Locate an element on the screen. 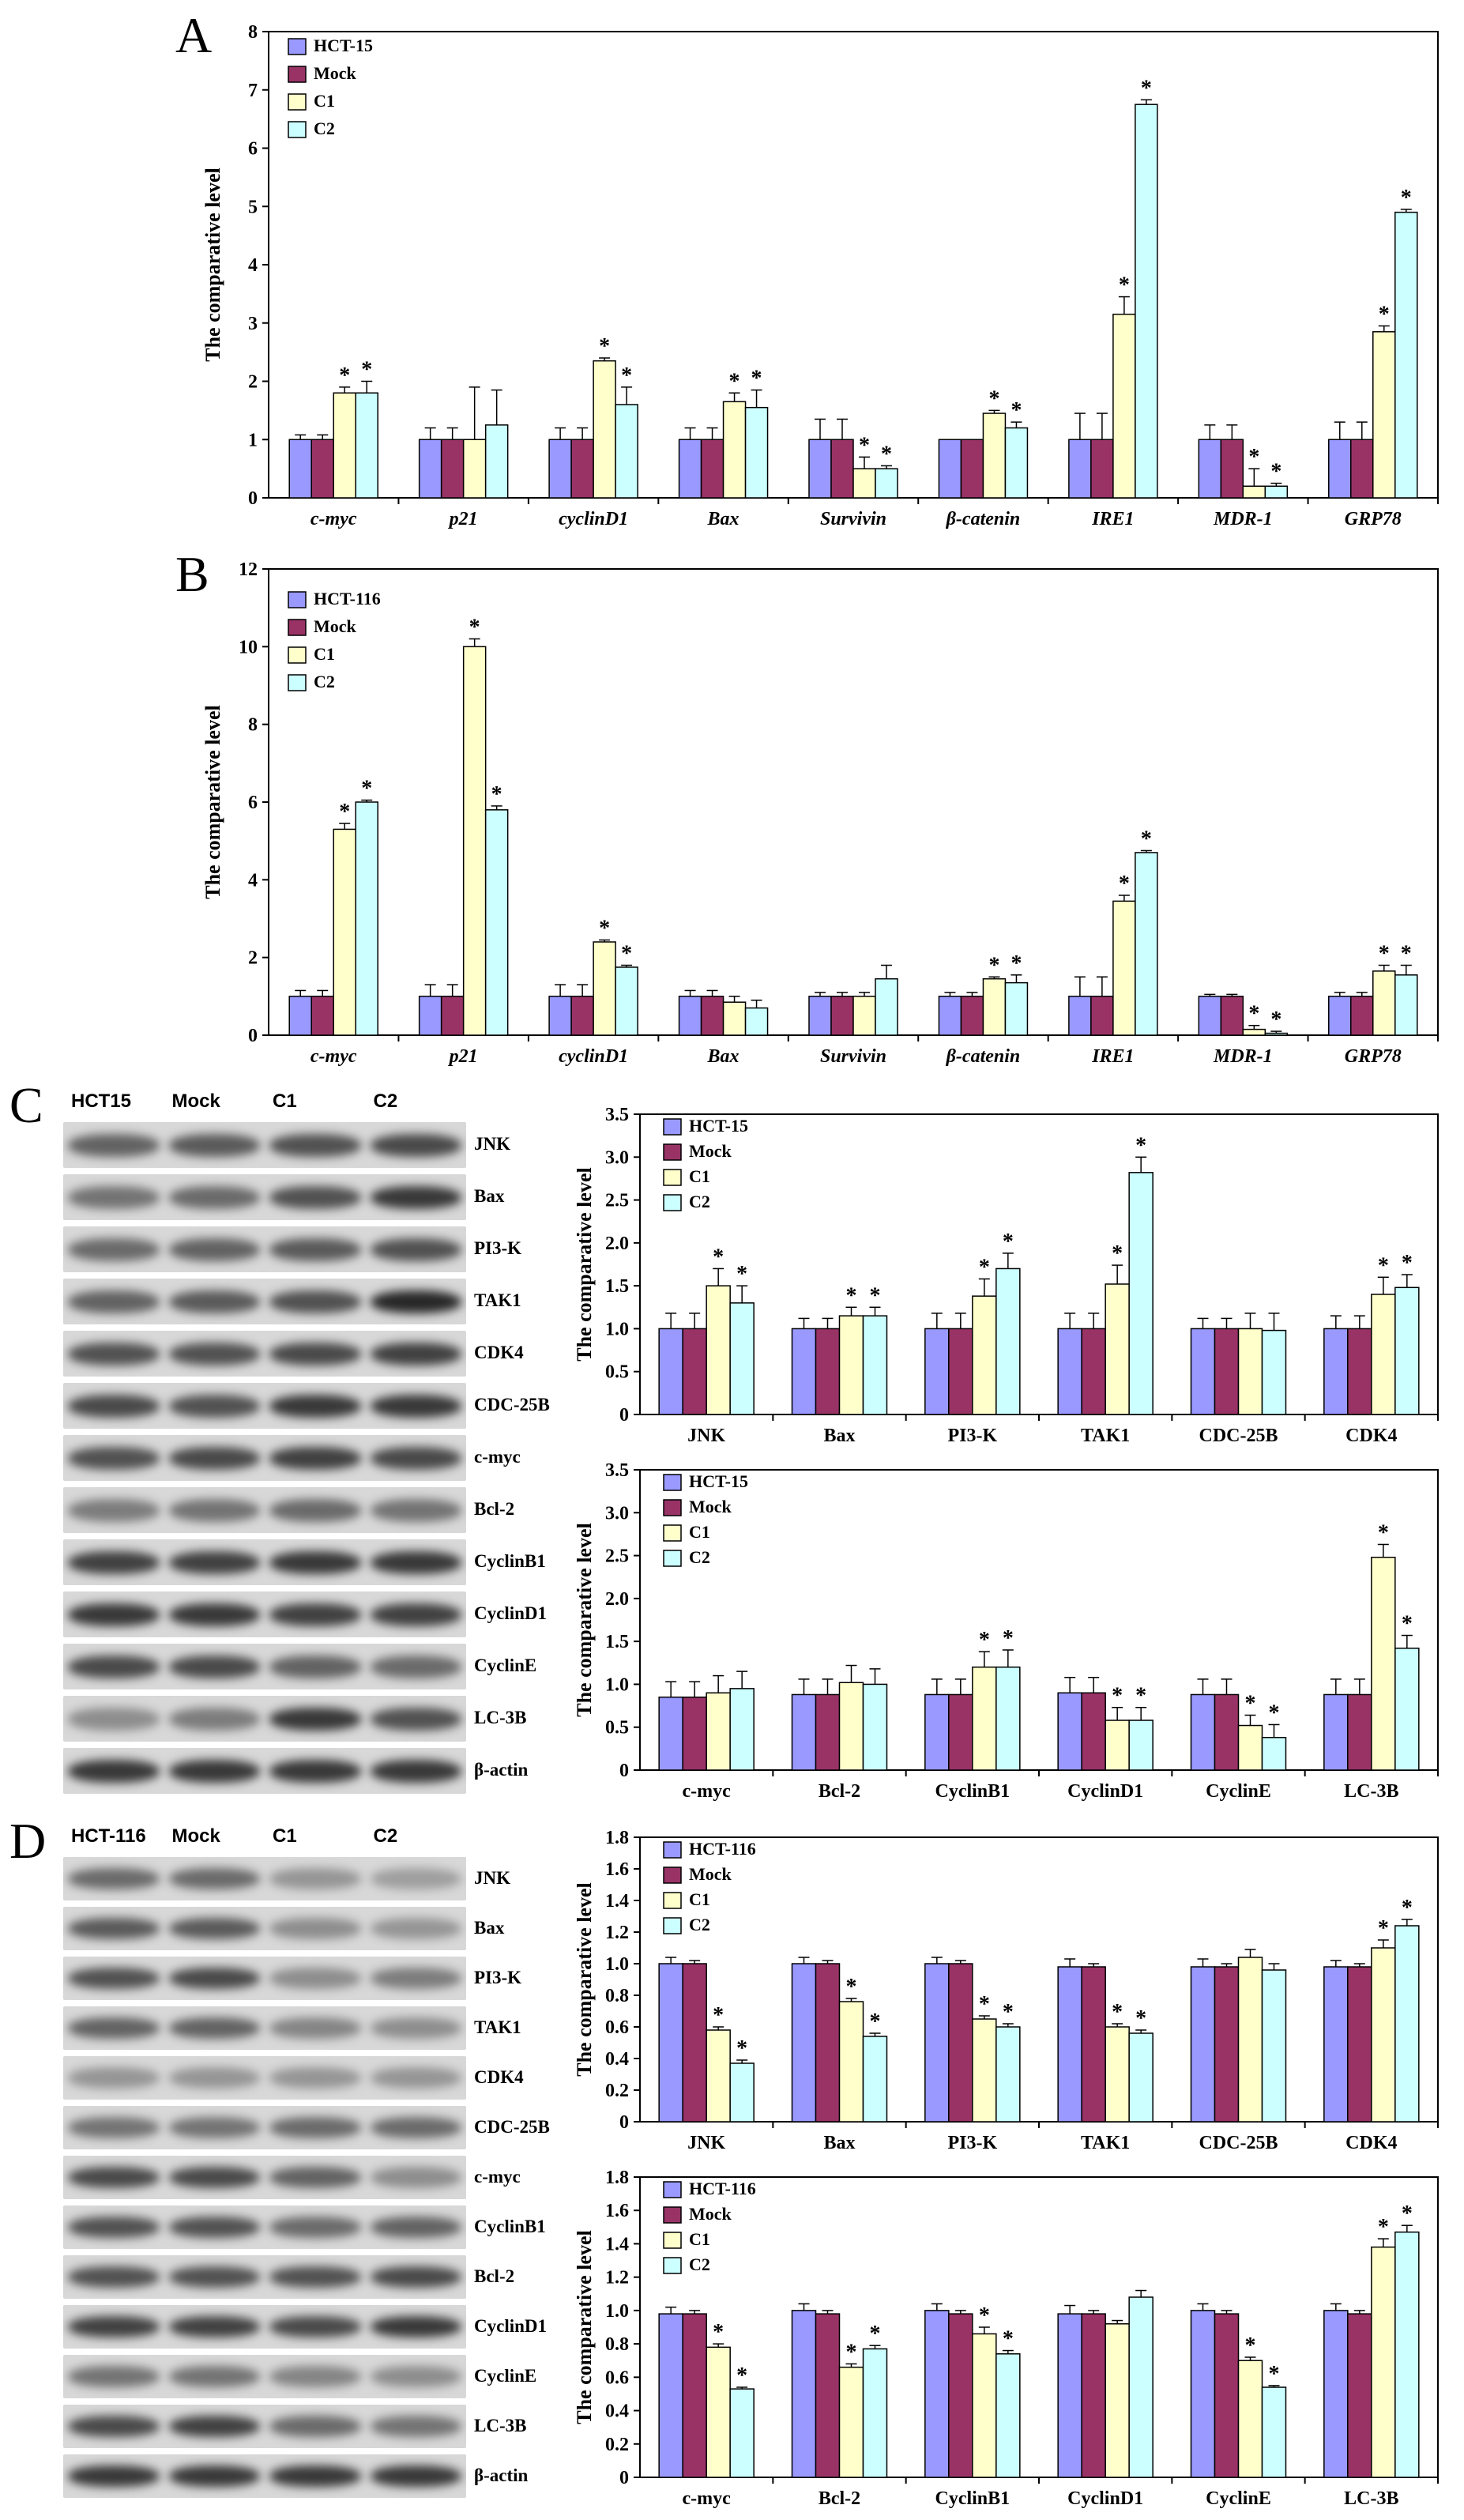  y-tick-label: 1.4 is located at coordinates (617, 2244).